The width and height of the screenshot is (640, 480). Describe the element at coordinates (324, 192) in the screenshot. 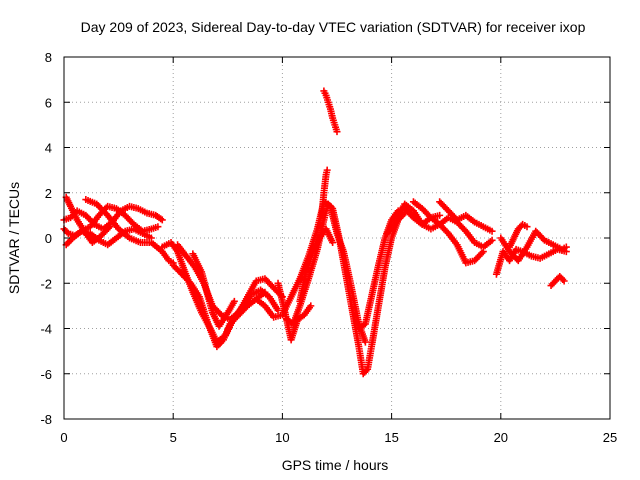

I see `series-sat-n` at that location.